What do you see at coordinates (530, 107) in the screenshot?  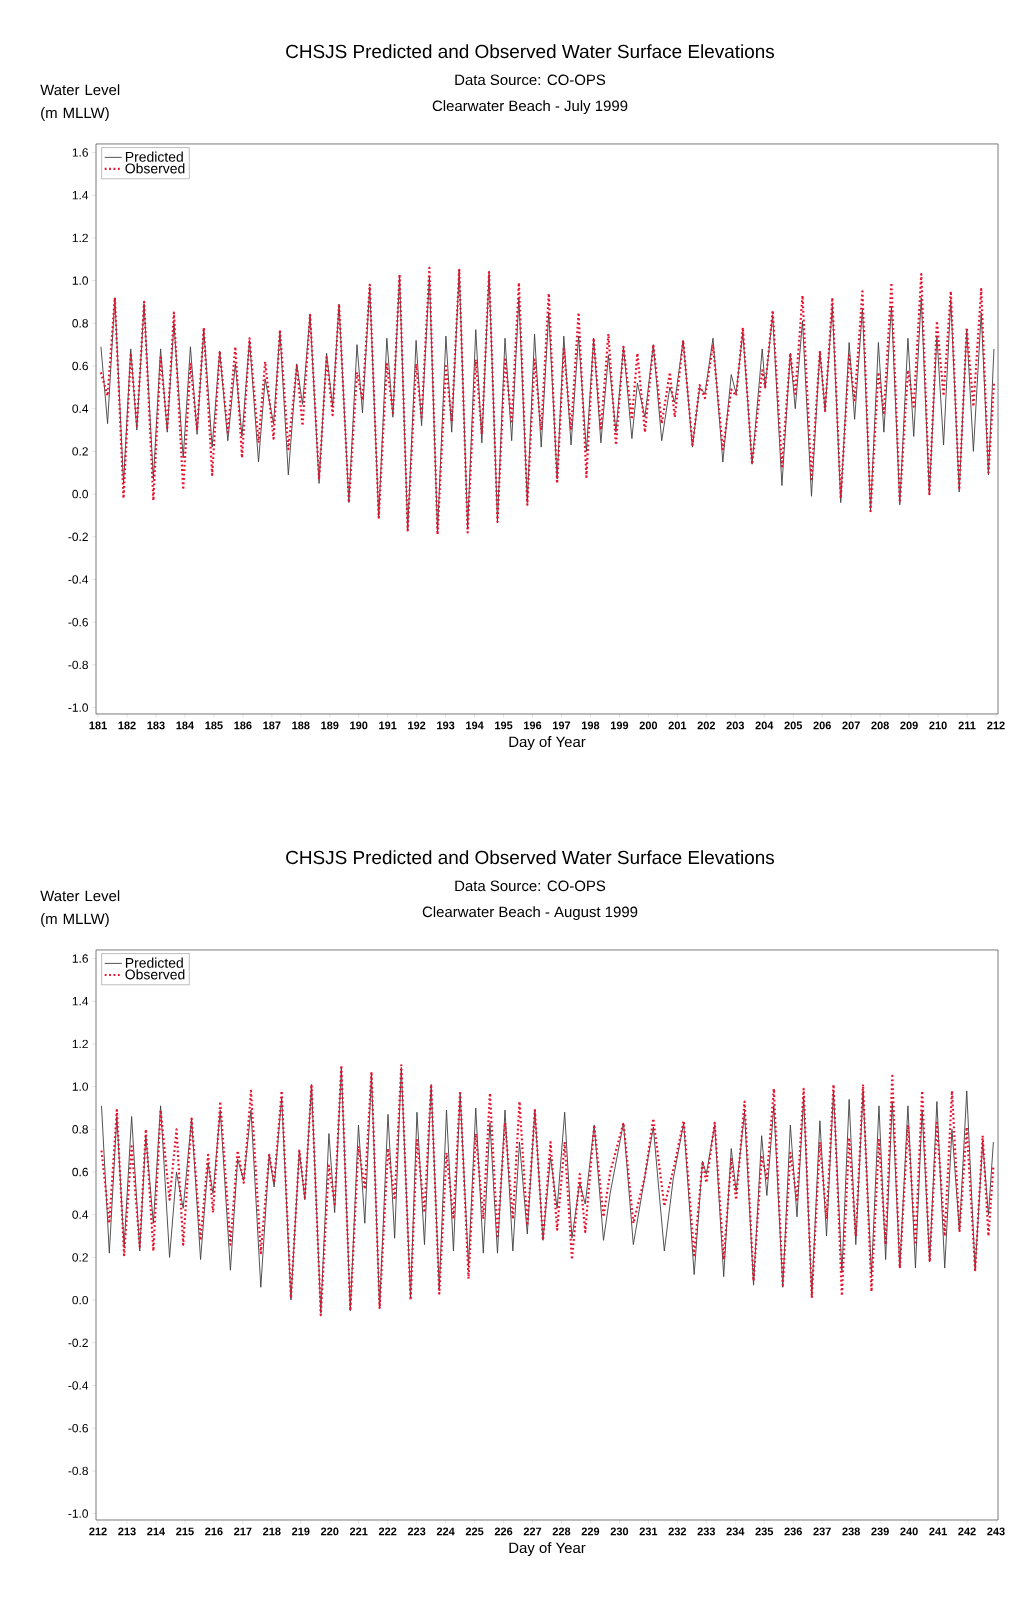 I see `chart-subtitle: Clearwater Beach - July 1999` at bounding box center [530, 107].